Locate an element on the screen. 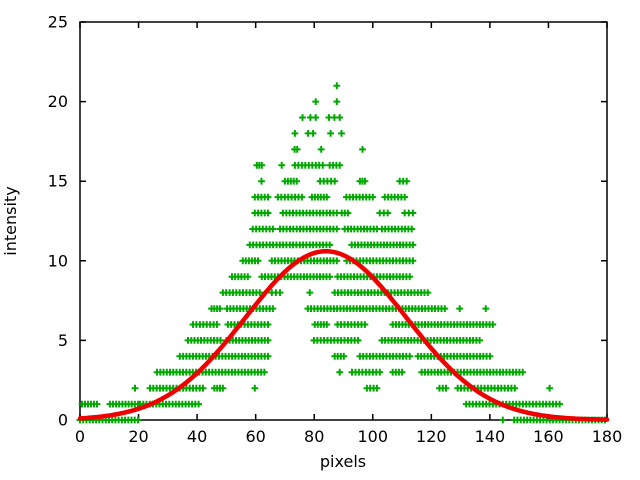 The width and height of the screenshot is (640, 480). y-tick-label: 10 is located at coordinates (58, 260).